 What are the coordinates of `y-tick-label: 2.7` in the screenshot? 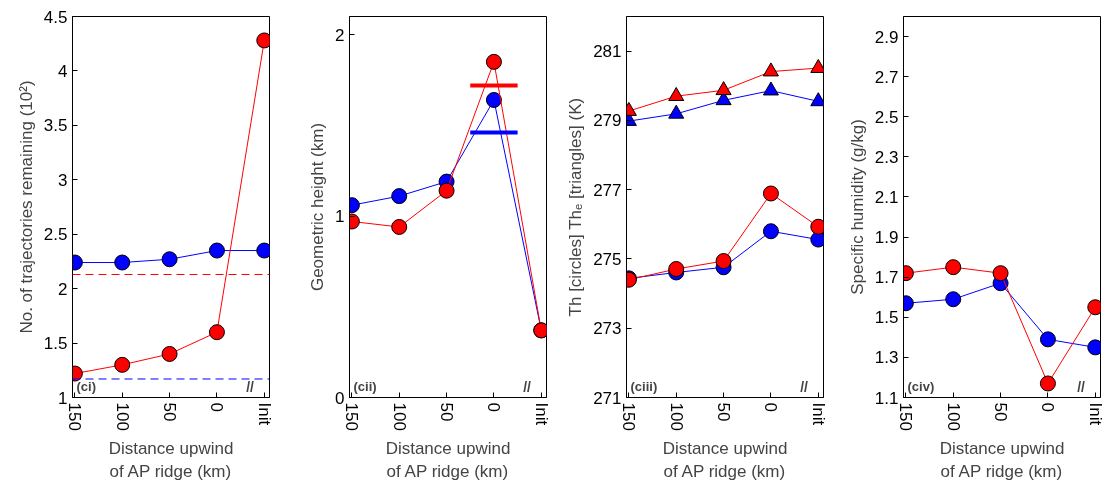 It's located at (886, 77).